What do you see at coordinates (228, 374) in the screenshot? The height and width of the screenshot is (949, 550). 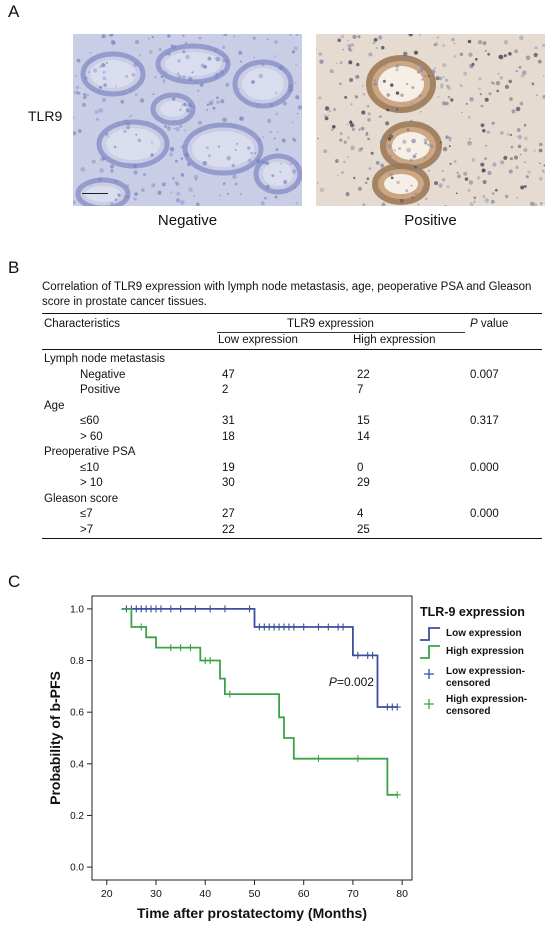 I see `table-cell-low: 47` at bounding box center [228, 374].